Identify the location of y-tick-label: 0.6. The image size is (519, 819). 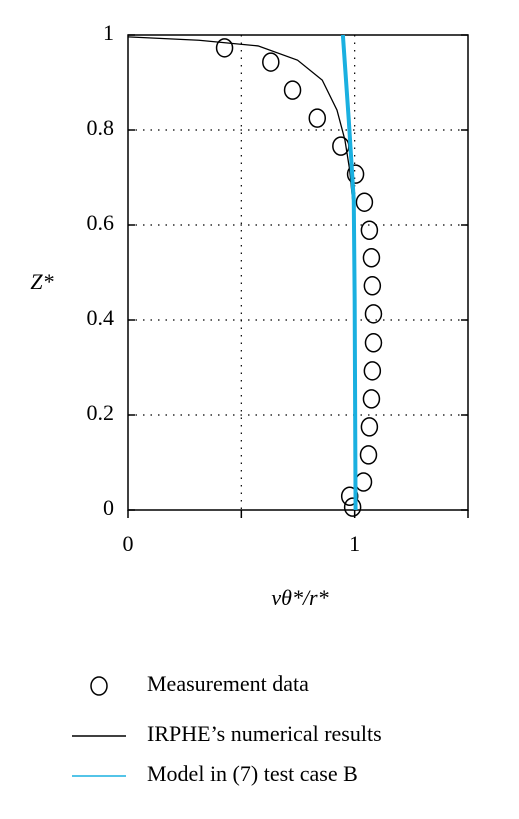
(101, 222).